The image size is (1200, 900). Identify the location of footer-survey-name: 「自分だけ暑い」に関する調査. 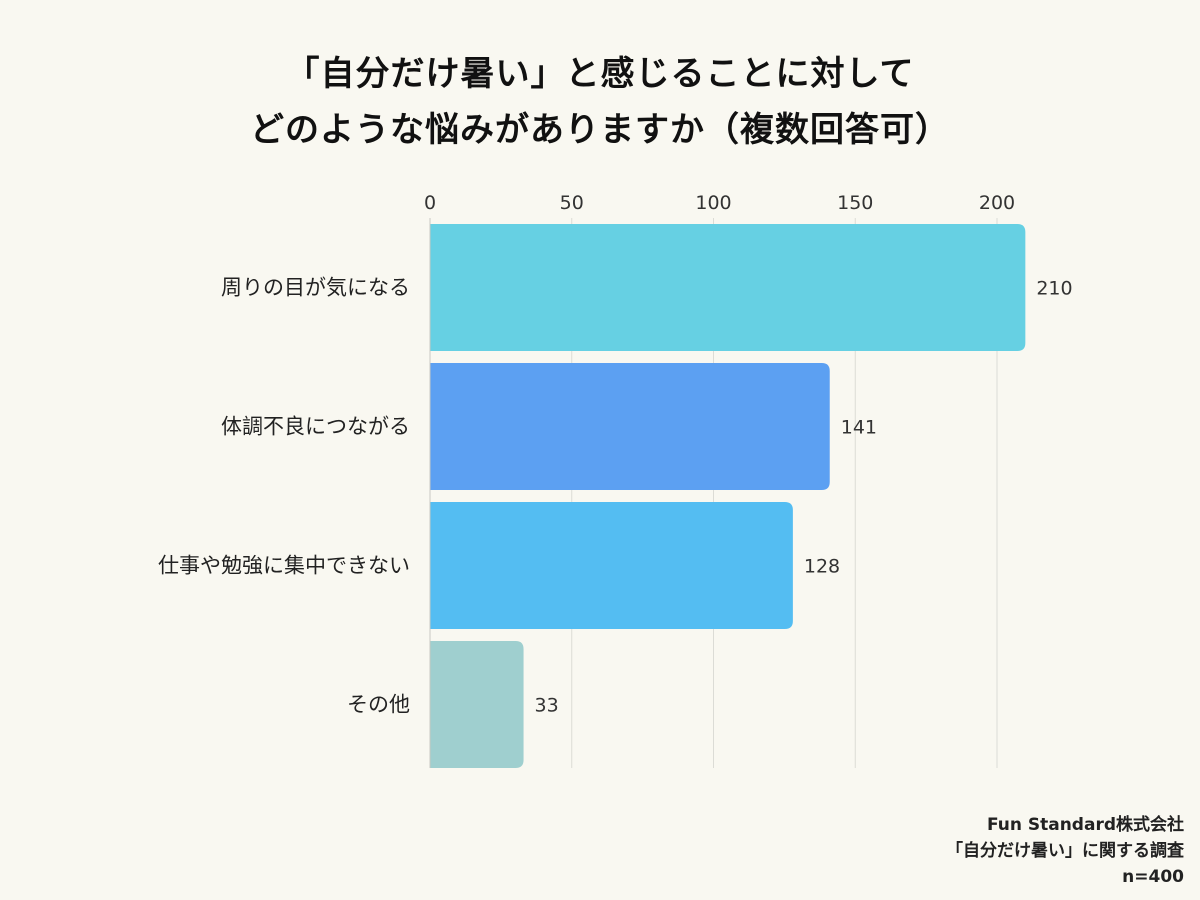
(1065, 851).